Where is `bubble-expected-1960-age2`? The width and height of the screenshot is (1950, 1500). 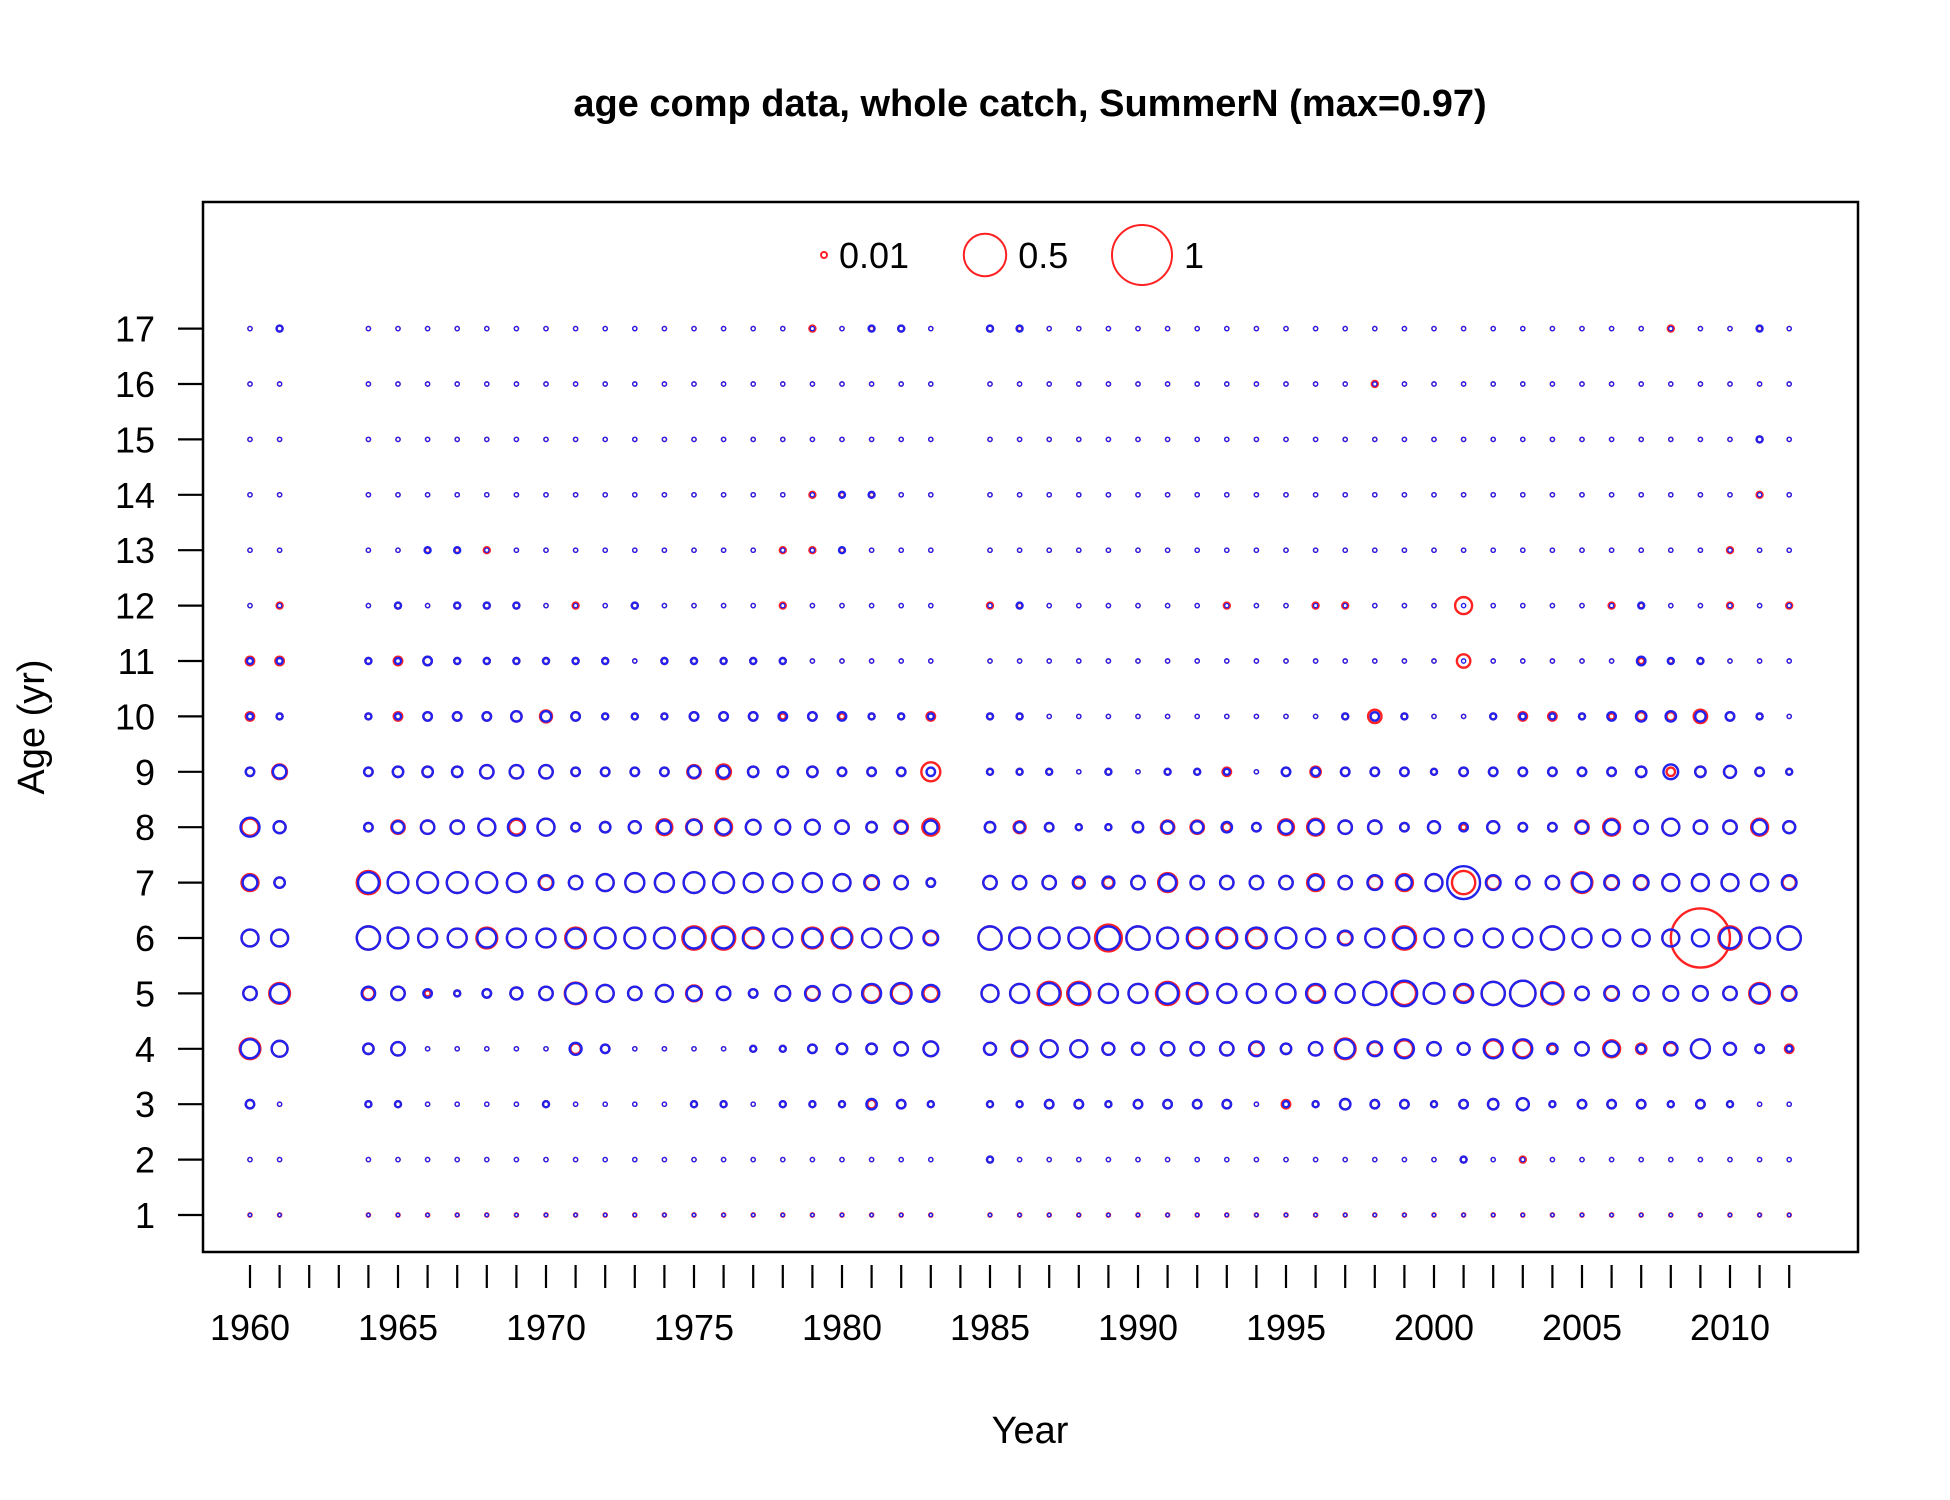 bubble-expected-1960-age2 is located at coordinates (250, 1159).